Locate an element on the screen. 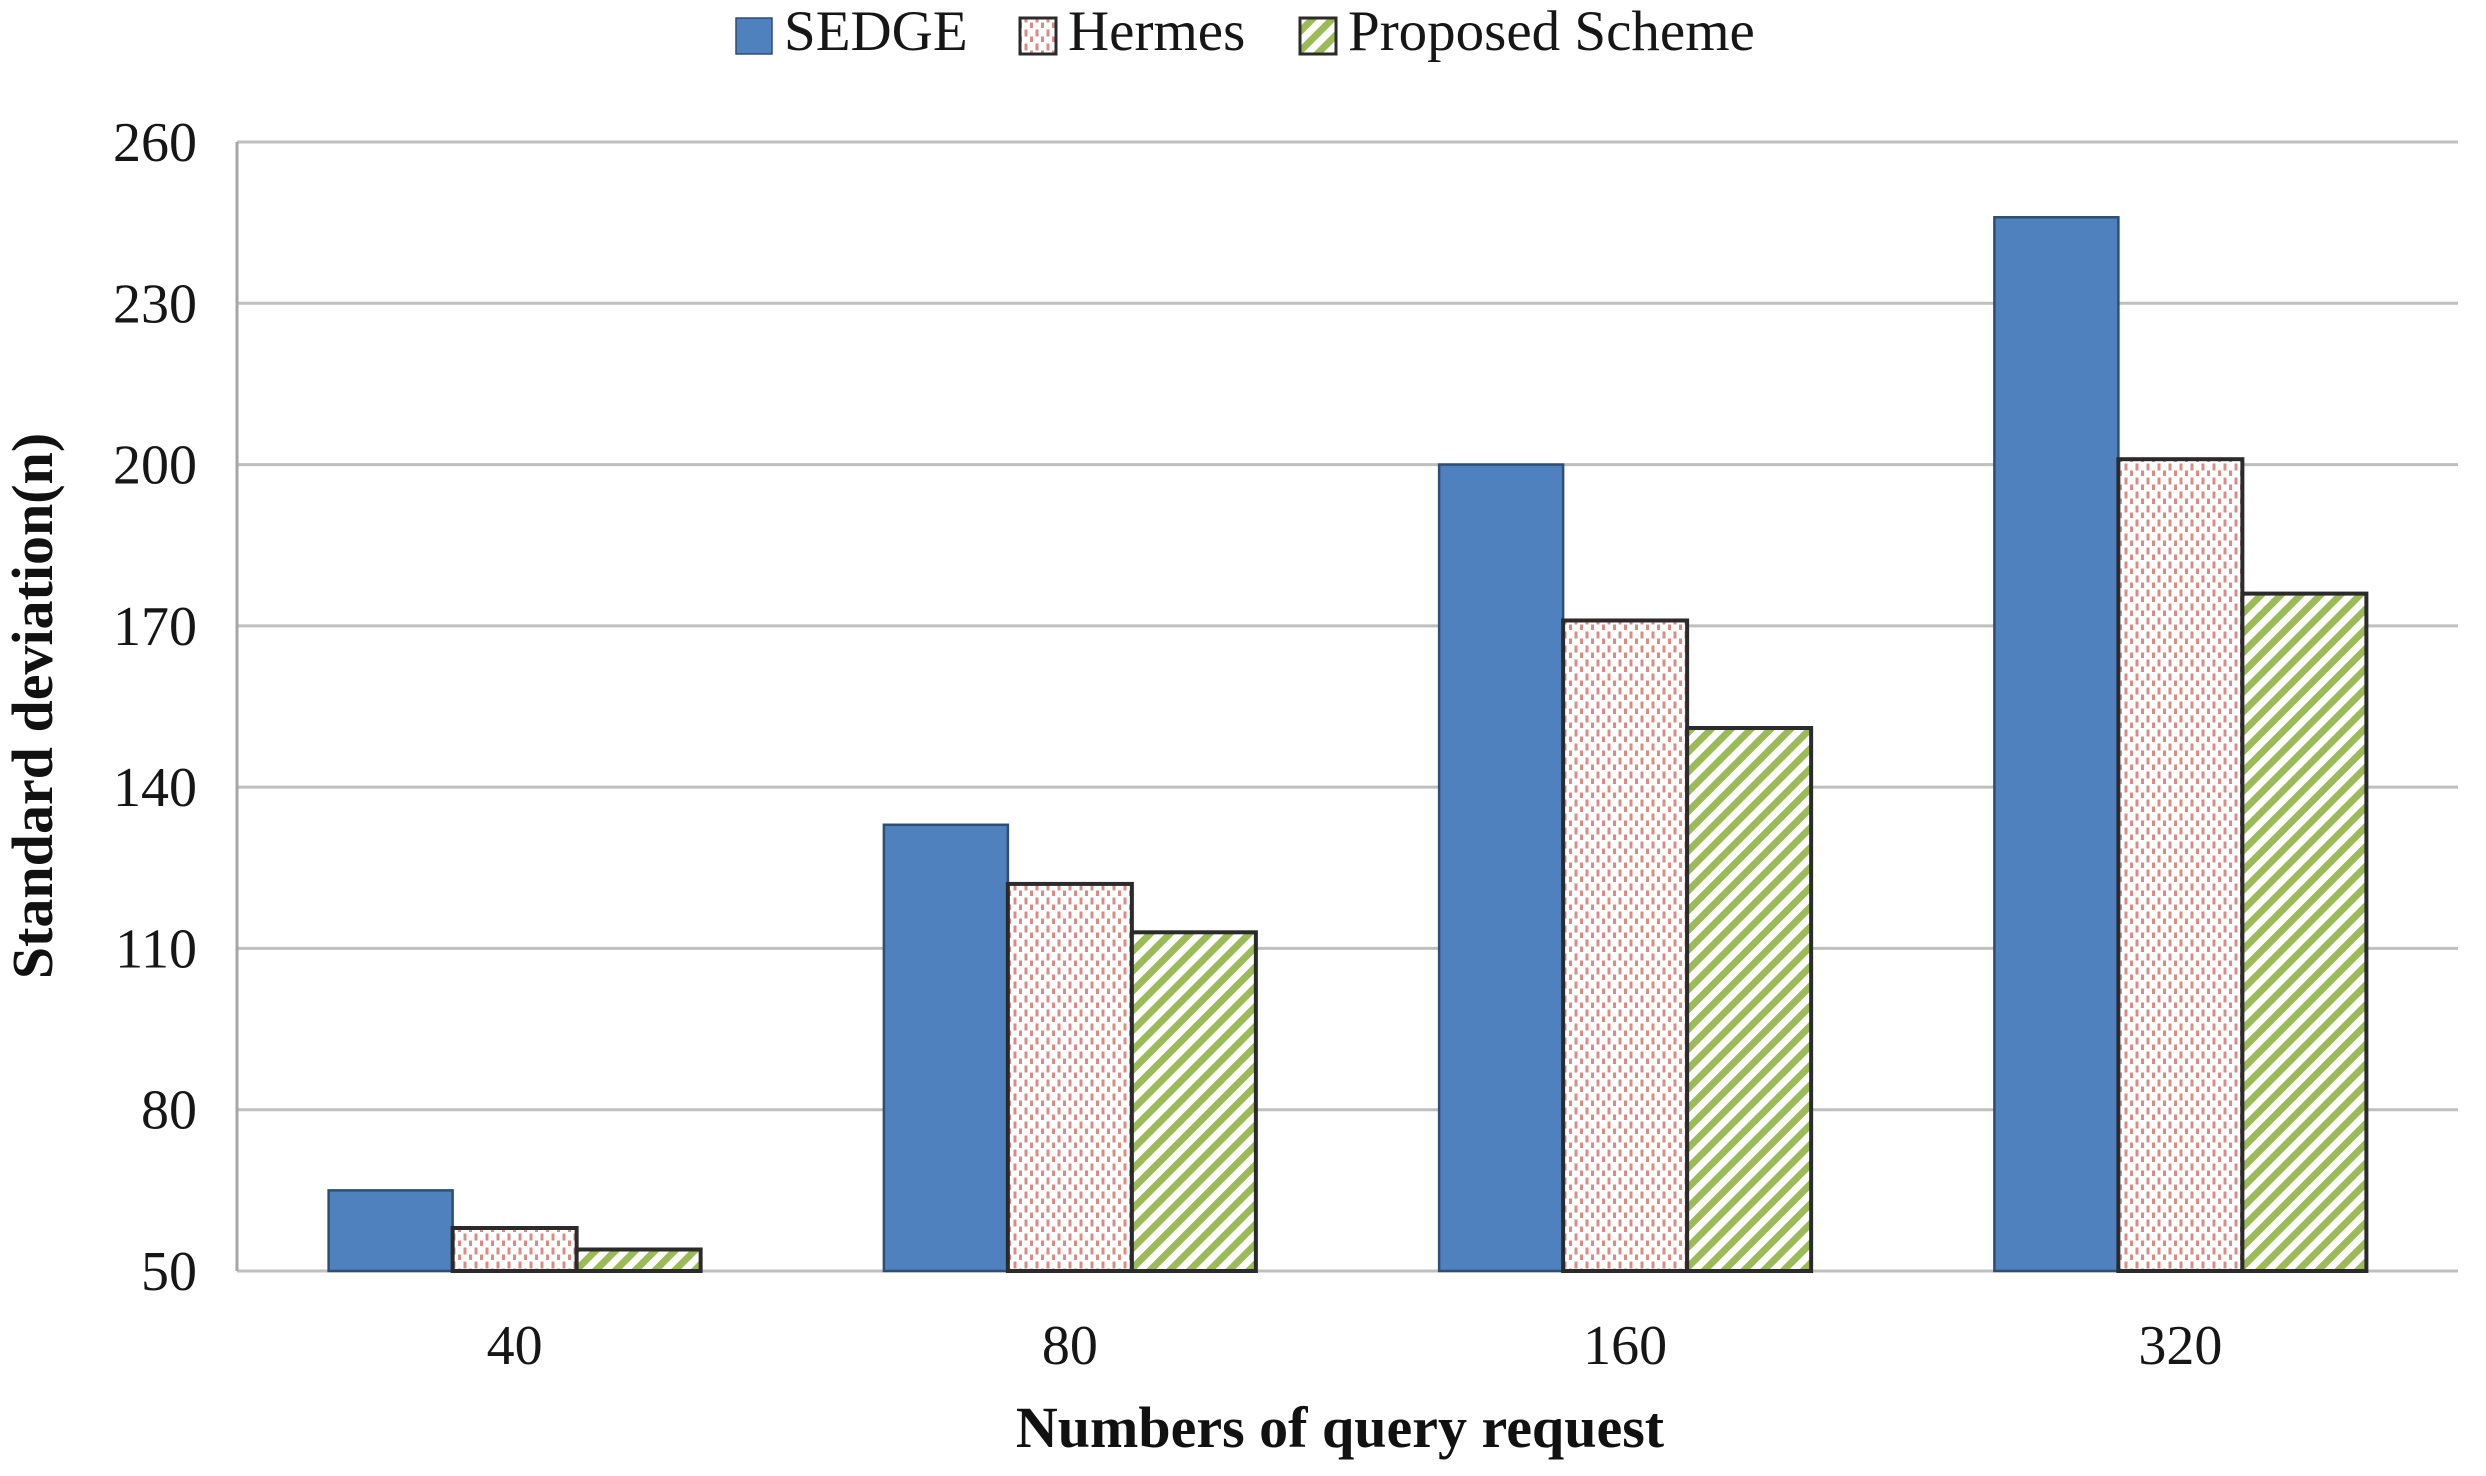 Image resolution: width=2486 pixels, height=1476 pixels. x-tick-label-320: 320 is located at coordinates (2180, 1346).